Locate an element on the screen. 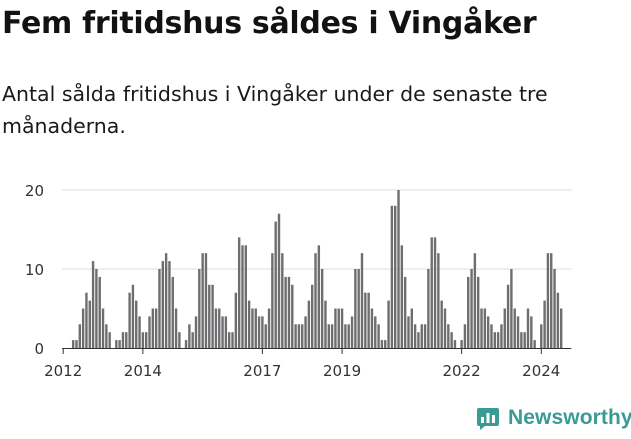 This screenshot has height=439, width=631. y-tick-label: 20 is located at coordinates (34, 191).